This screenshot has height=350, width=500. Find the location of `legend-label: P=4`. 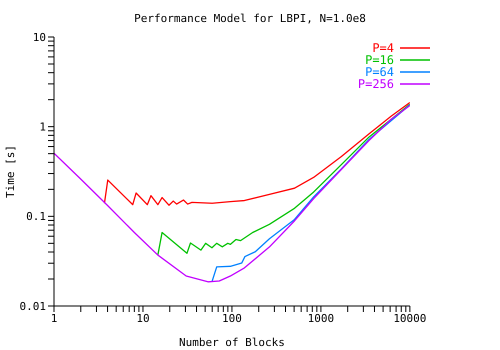

legend-label: P=4 is located at coordinates (383, 48).